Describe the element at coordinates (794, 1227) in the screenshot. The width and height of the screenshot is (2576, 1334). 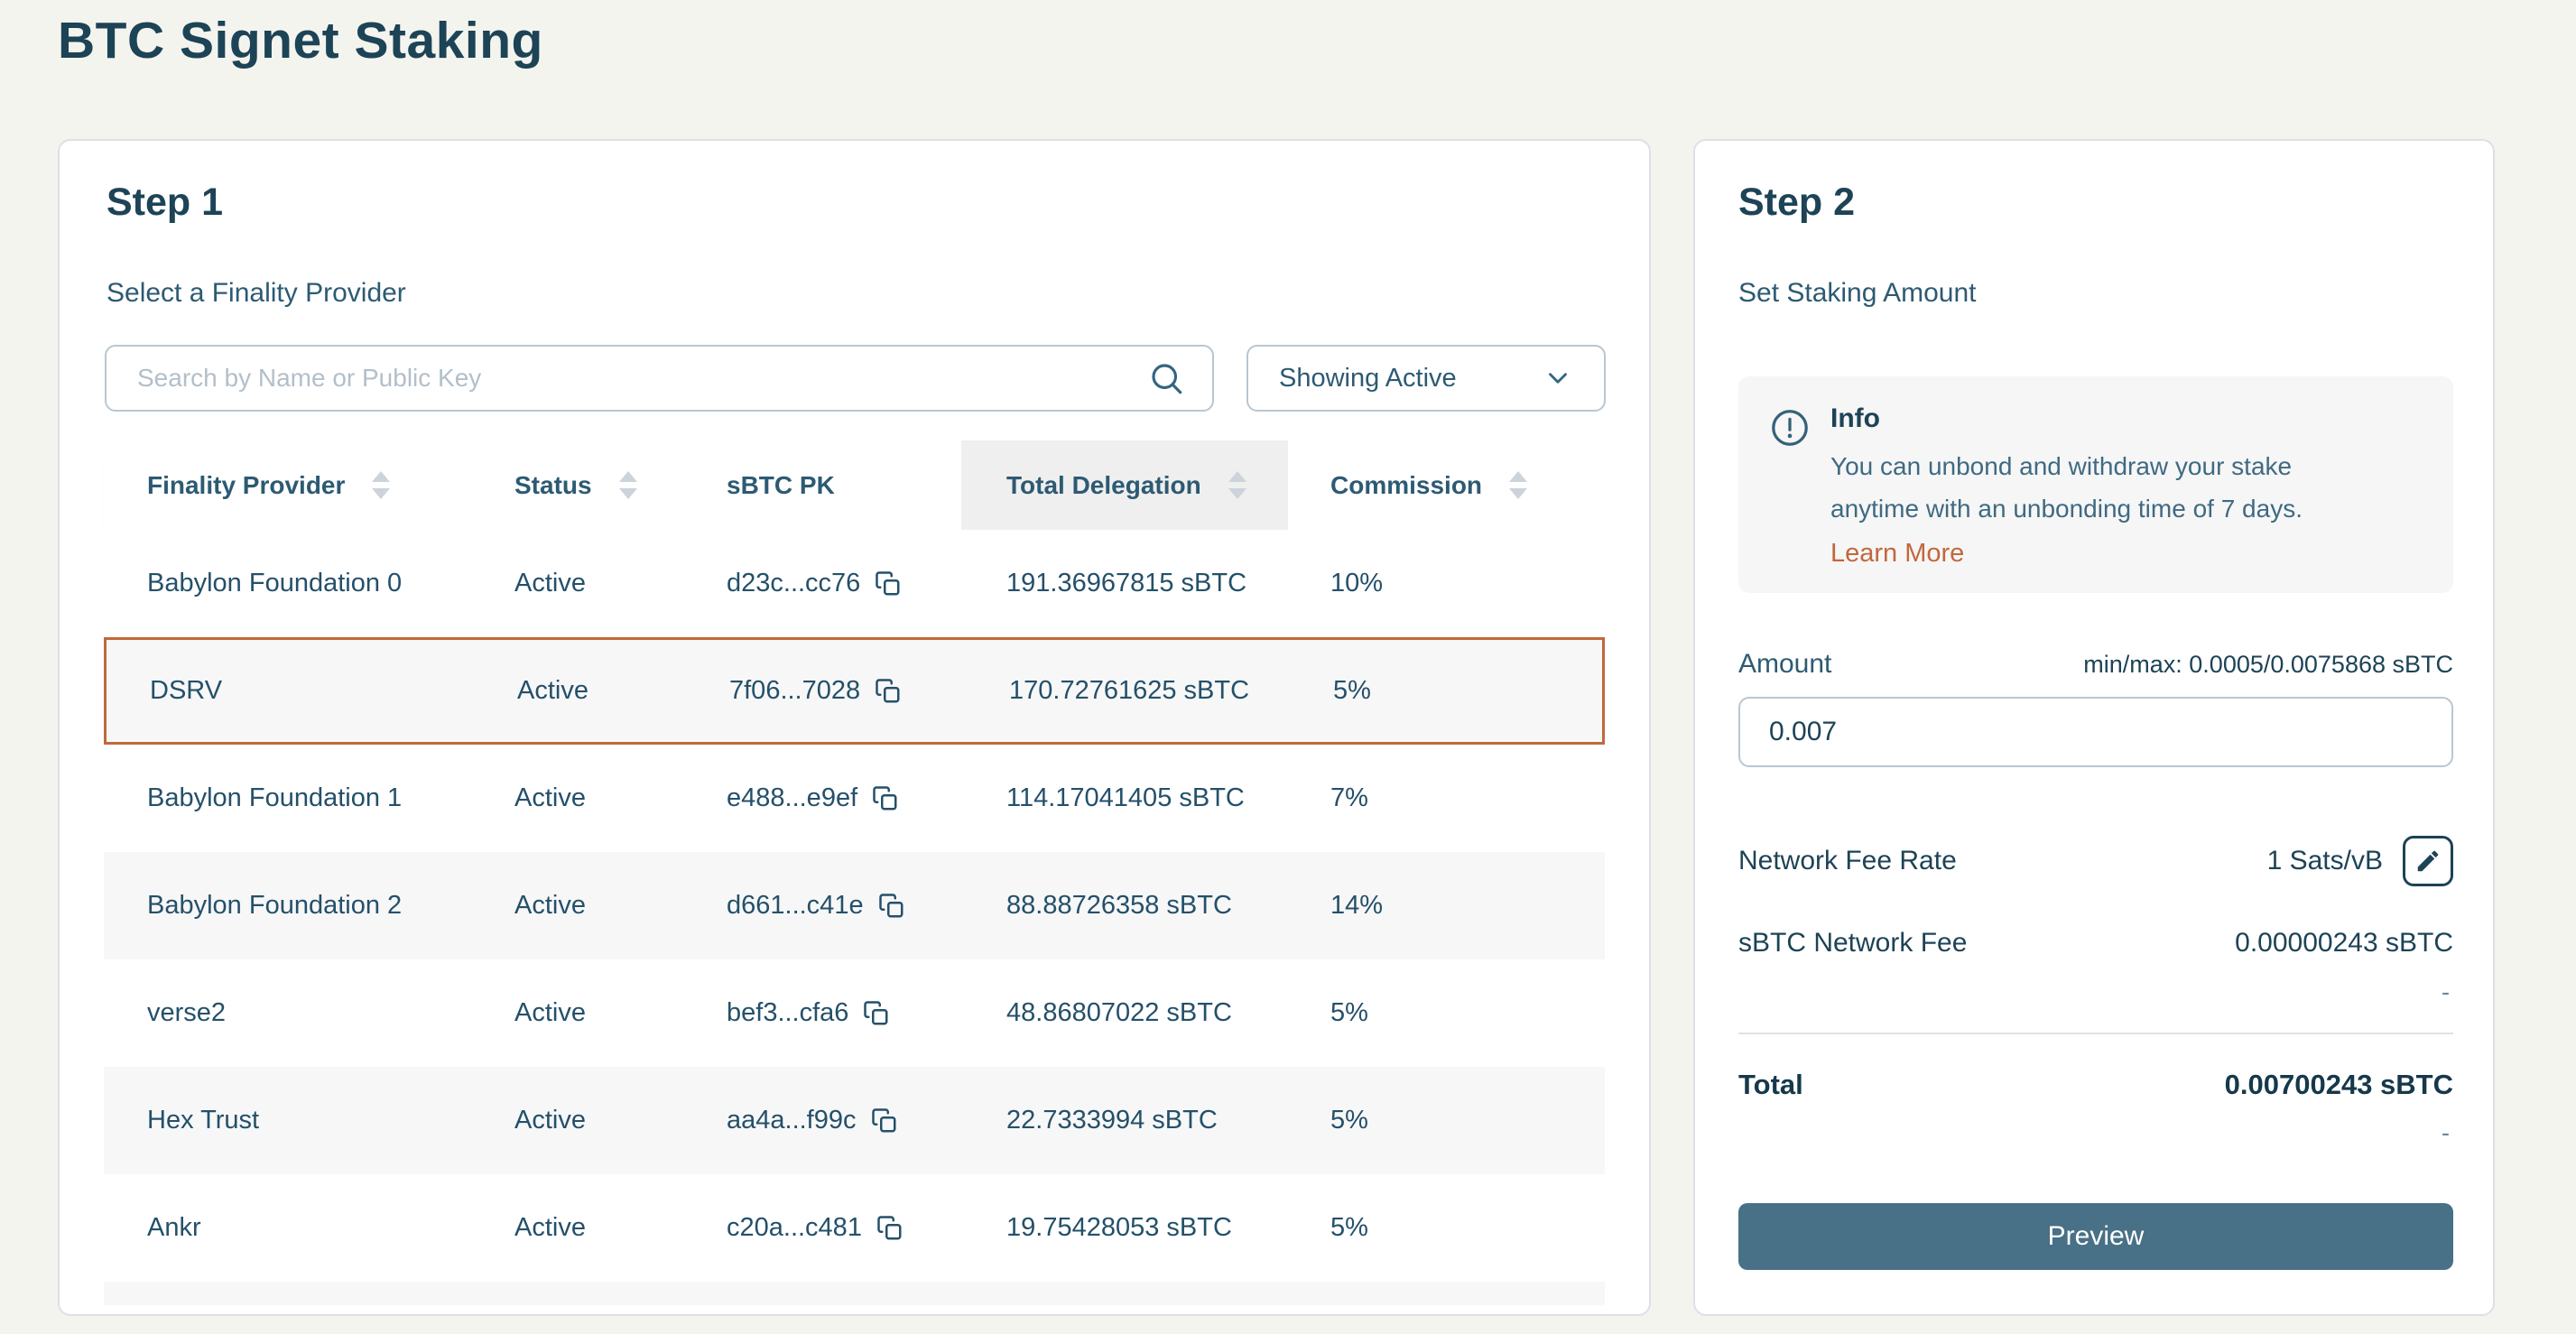
I see `provider-pk: c20a...c481` at that location.